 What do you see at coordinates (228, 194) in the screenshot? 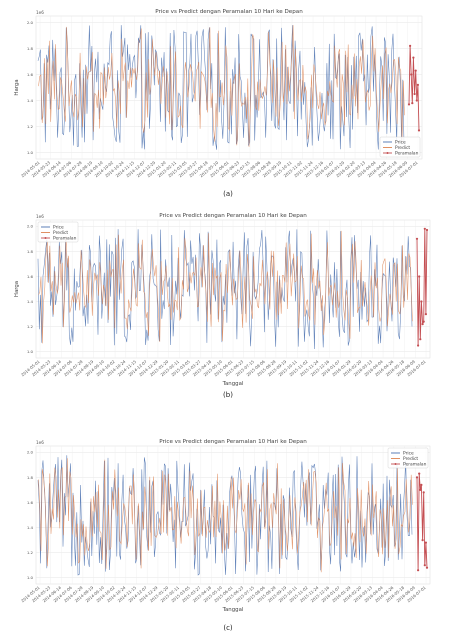
I see `caption-a: (a)` at bounding box center [228, 194].